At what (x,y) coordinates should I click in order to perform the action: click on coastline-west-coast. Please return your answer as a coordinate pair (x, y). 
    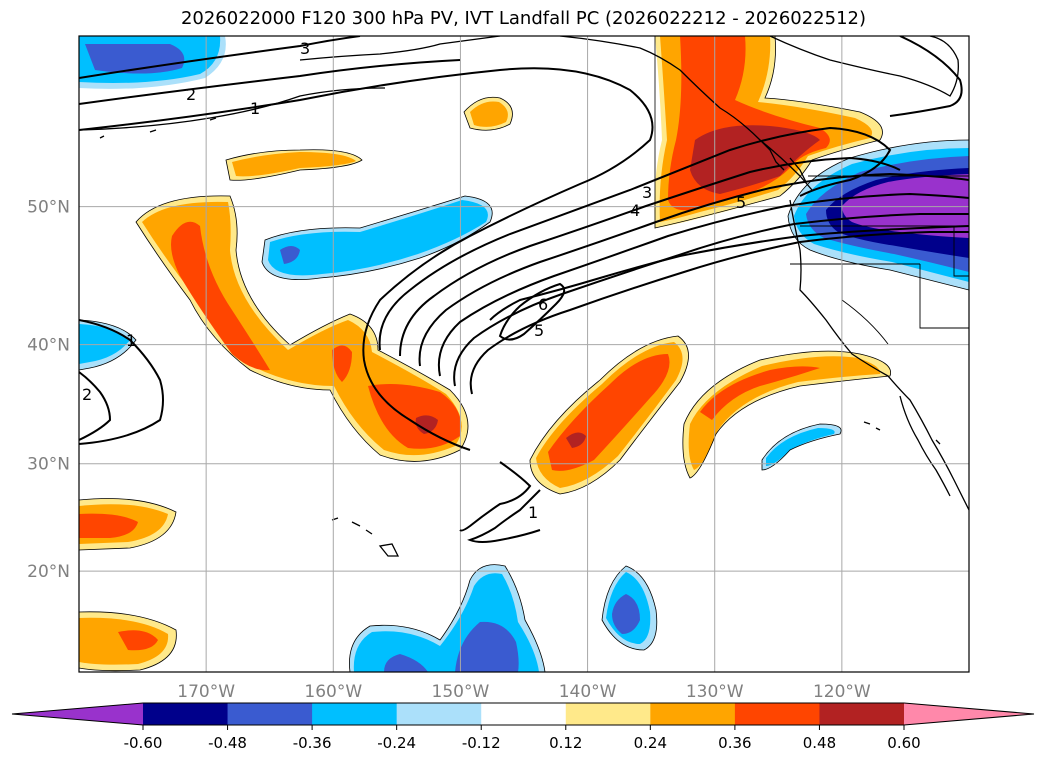
    Looking at the image, I should click on (879, 355).